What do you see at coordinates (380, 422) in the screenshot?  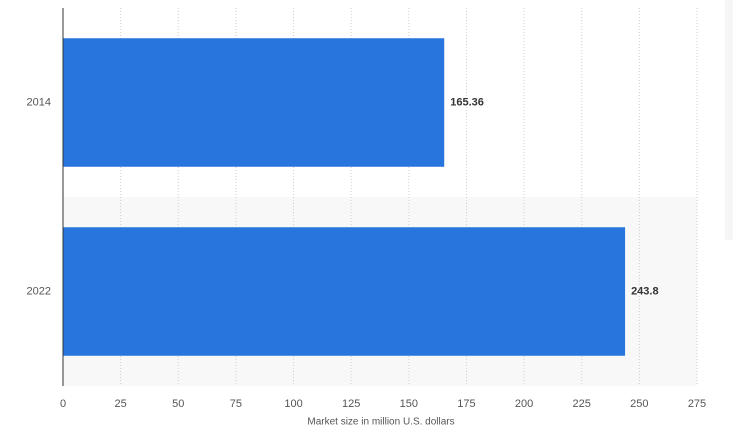 I see `x-axis-title: Market size in million U.S. dollars` at bounding box center [380, 422].